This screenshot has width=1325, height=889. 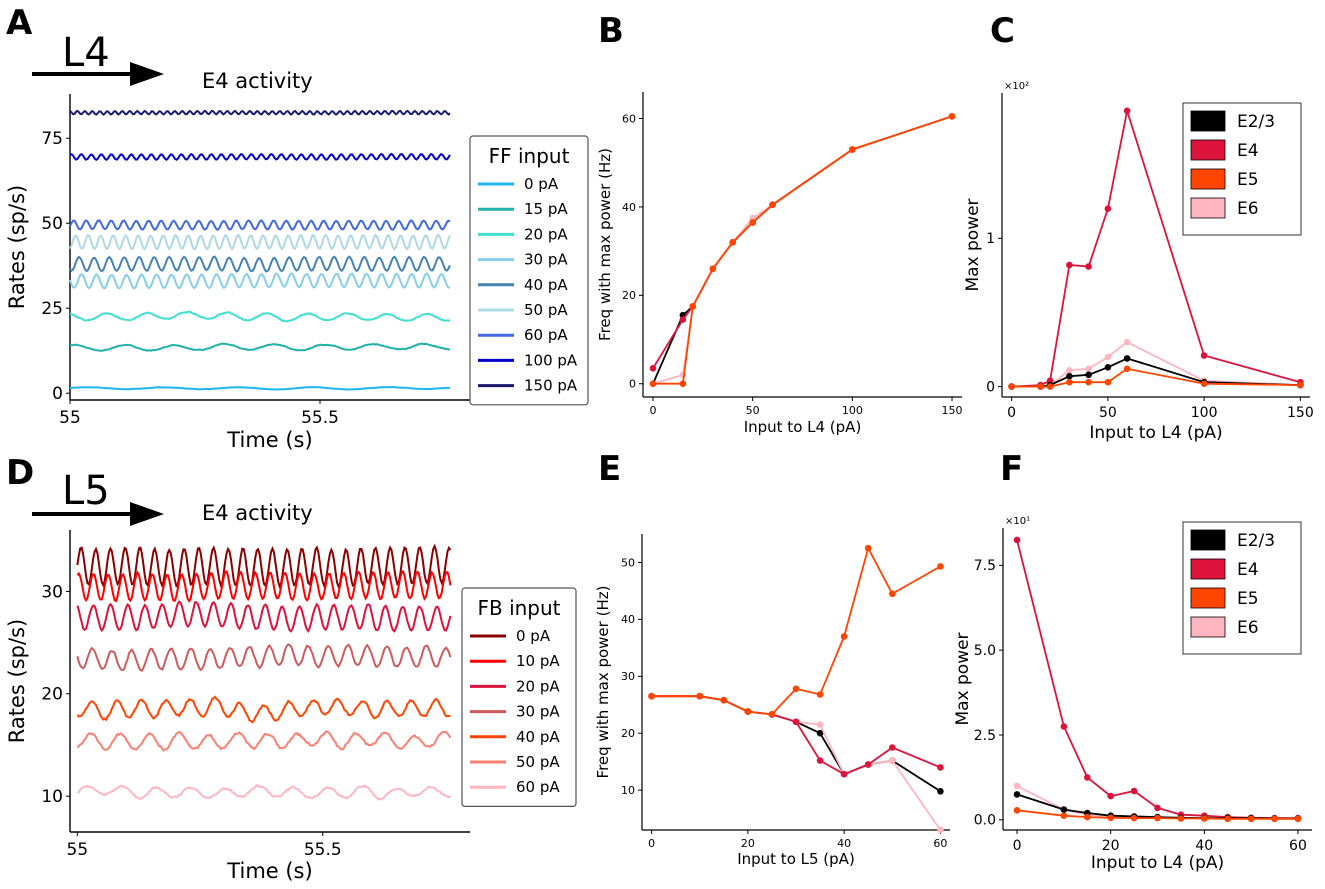 I want to click on series-line-150-pa, so click(x=260, y=112).